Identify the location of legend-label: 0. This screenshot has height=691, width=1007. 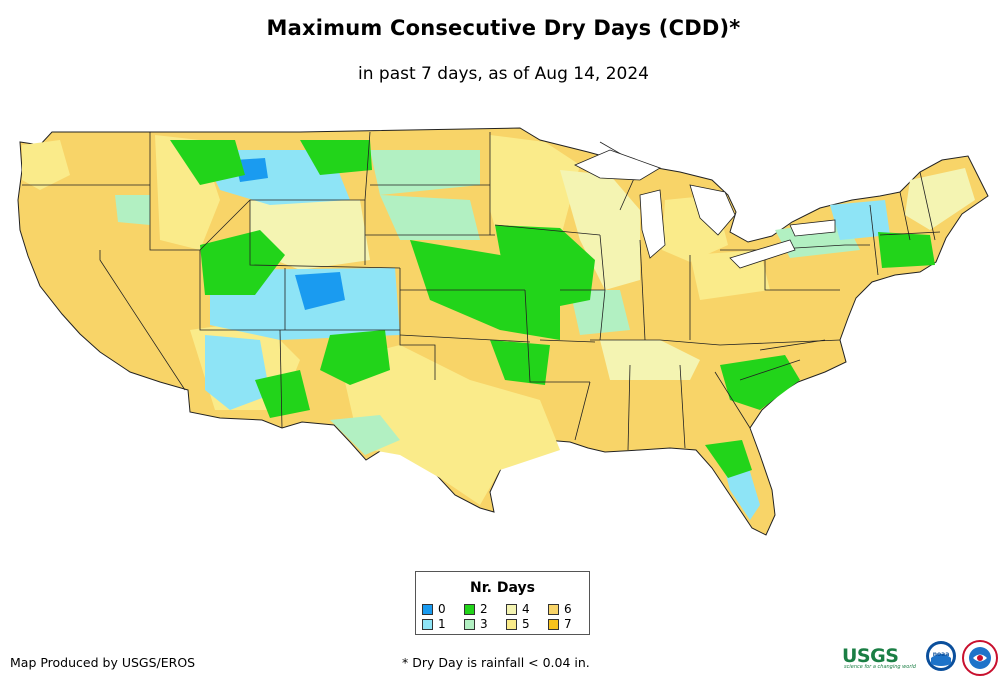
(442, 609).